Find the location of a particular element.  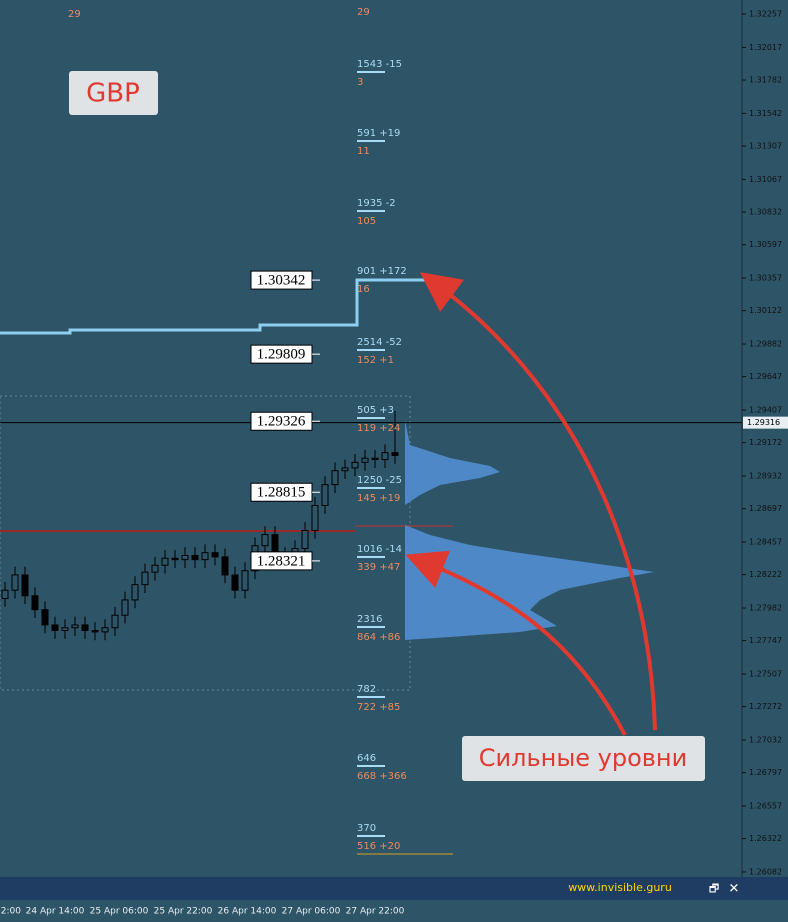

current-price-box is located at coordinates (765, 422).